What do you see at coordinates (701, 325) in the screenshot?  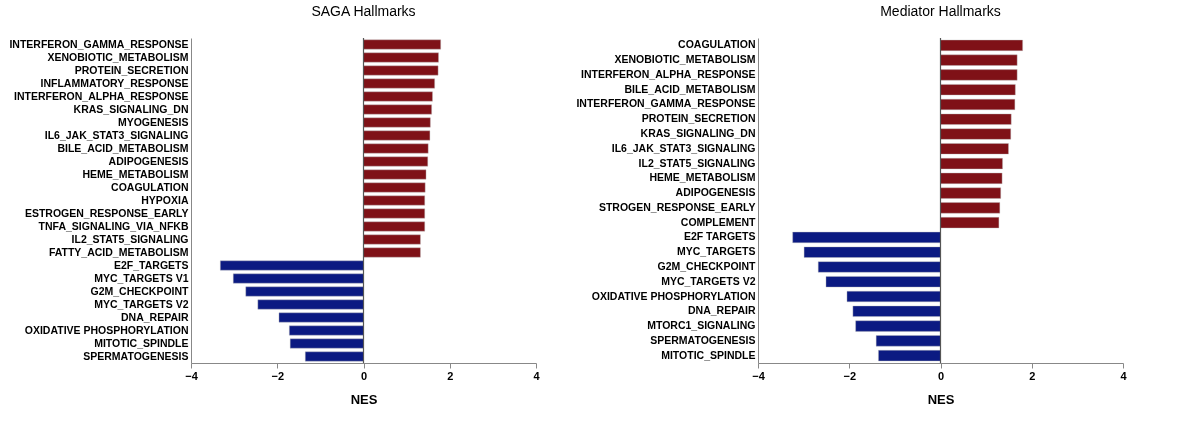 I see `y-tick-label: MTORC1_SIGNALING` at bounding box center [701, 325].